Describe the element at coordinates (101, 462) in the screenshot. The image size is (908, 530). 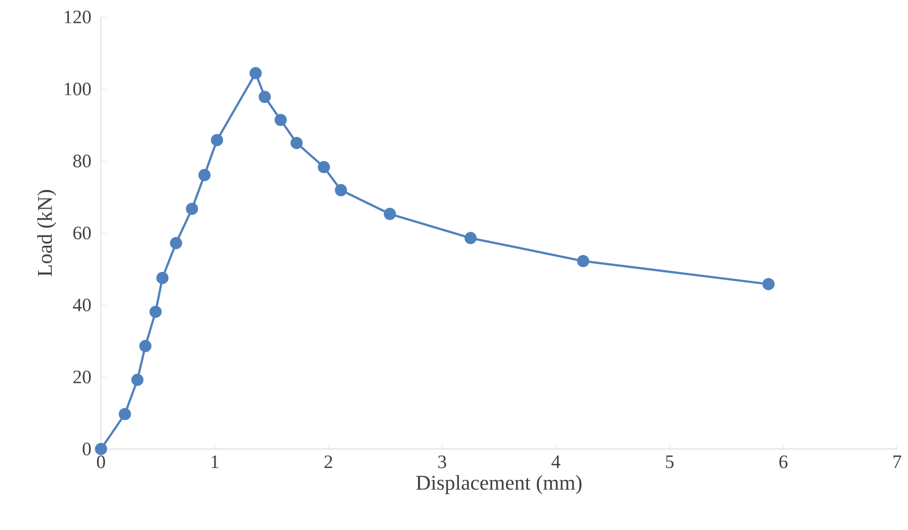
I see `x-tick-label: 0` at that location.